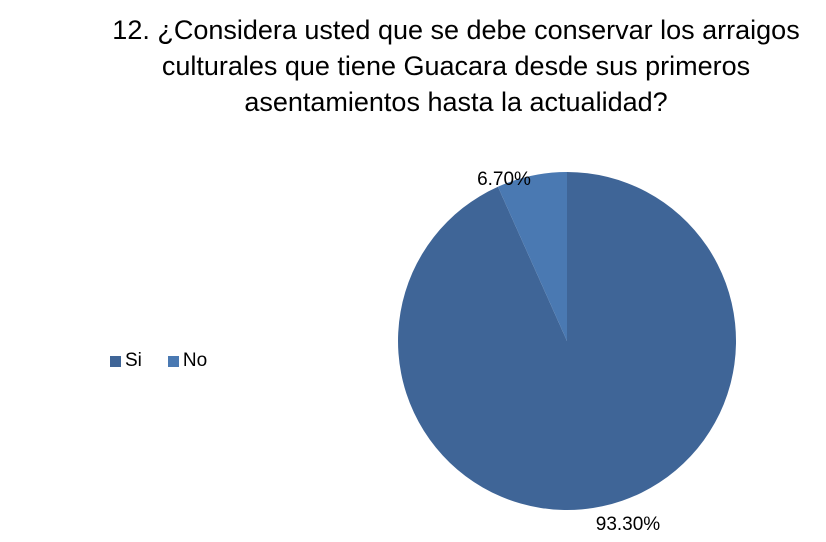  What do you see at coordinates (133, 360) in the screenshot?
I see `legend-label-si: Si` at bounding box center [133, 360].